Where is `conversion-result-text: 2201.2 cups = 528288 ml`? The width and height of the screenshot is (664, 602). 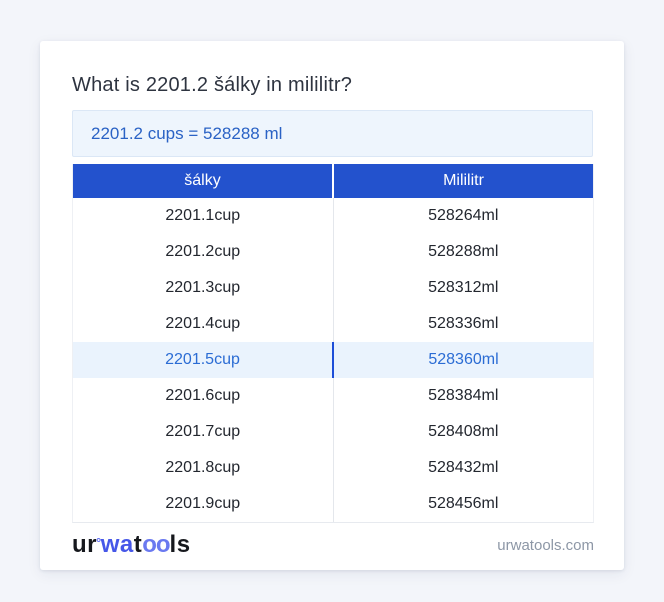 conversion-result-text: 2201.2 cups = 528288 ml is located at coordinates (187, 133).